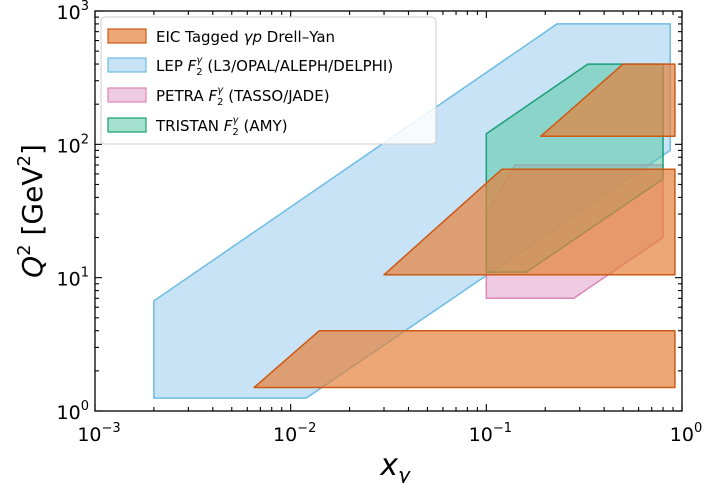  Describe the element at coordinates (388, 465) in the screenshot. I see `x-axis-label-base: x` at that location.